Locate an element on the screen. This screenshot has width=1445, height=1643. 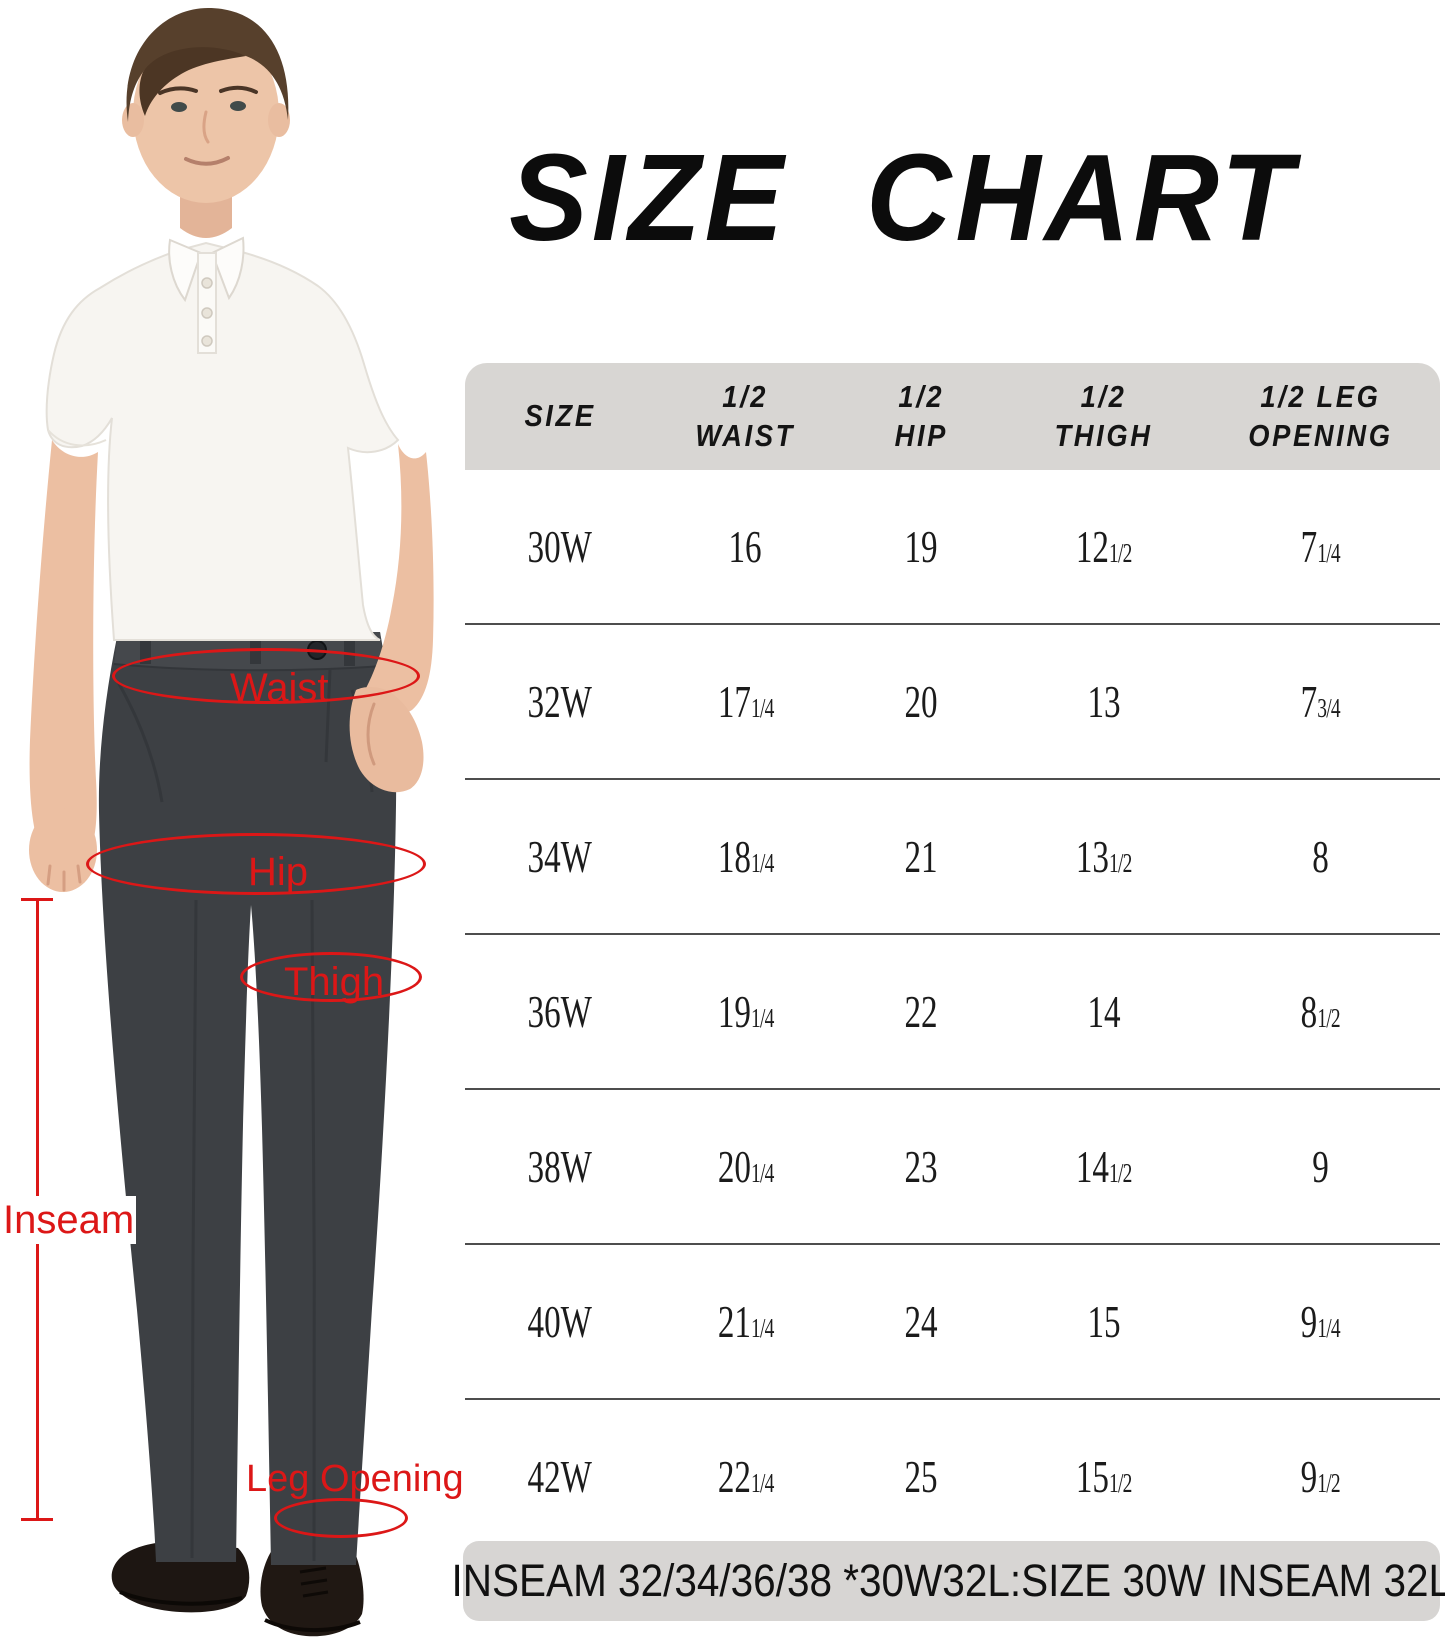
column-header-size: SIZE is located at coordinates (559, 416).